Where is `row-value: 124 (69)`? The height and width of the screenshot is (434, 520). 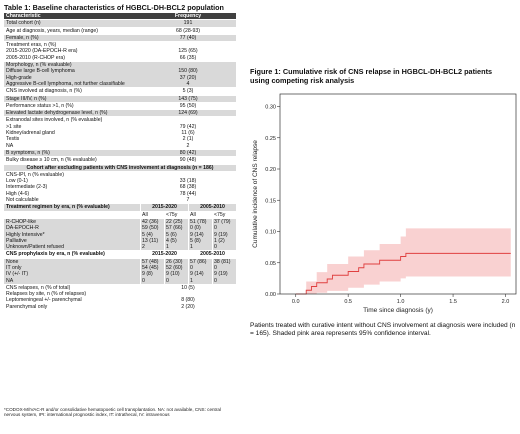 row-value: 124 (69) is located at coordinates (188, 113).